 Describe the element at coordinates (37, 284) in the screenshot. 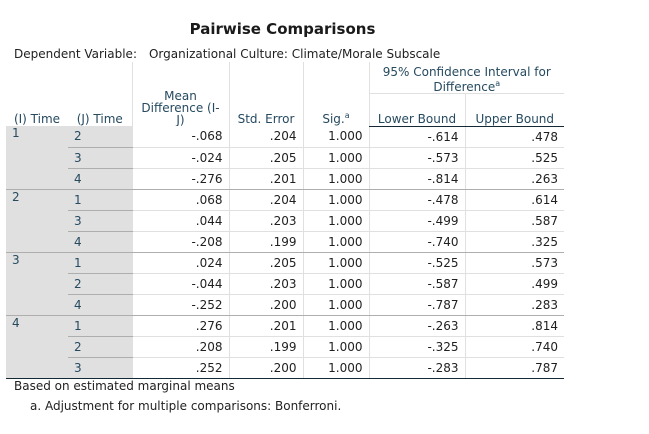

I see `i-time-cell: 3` at that location.